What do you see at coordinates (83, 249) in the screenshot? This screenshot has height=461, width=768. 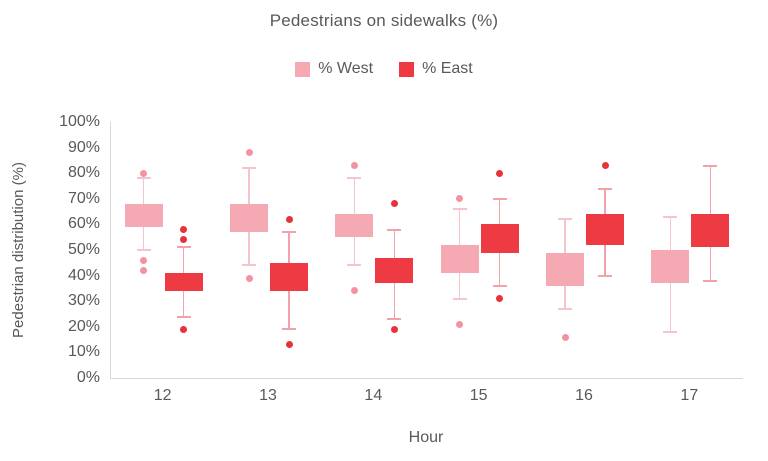 I see `y-tick-label-50%: 50%` at bounding box center [83, 249].